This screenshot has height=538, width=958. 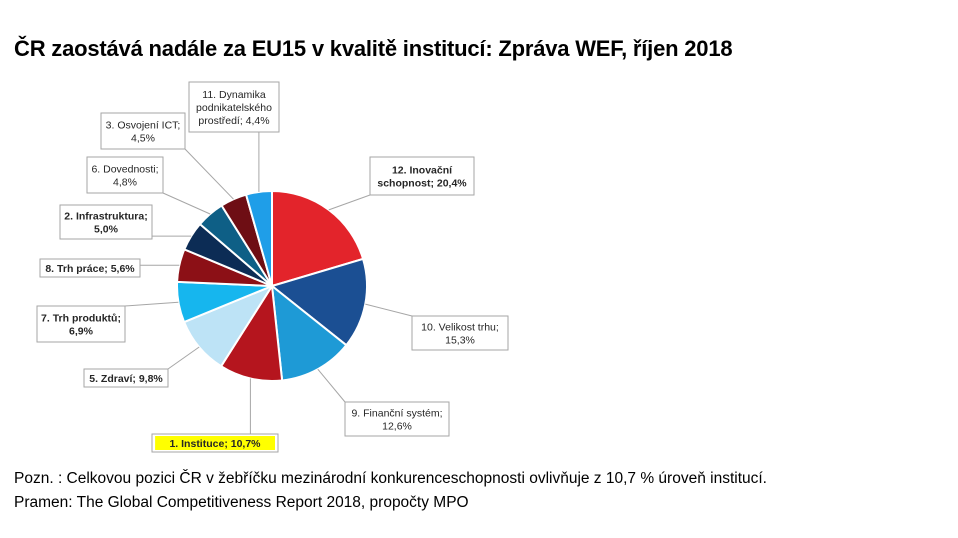 I want to click on slice-label-text: prostředí; 4,4%, so click(x=233, y=121).